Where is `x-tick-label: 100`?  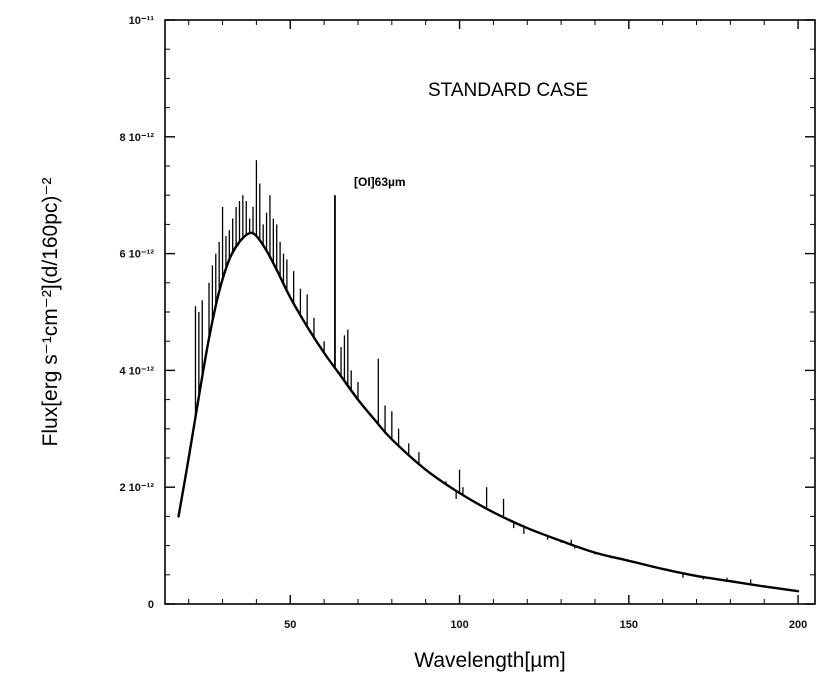
x-tick-label: 100 is located at coordinates (459, 625).